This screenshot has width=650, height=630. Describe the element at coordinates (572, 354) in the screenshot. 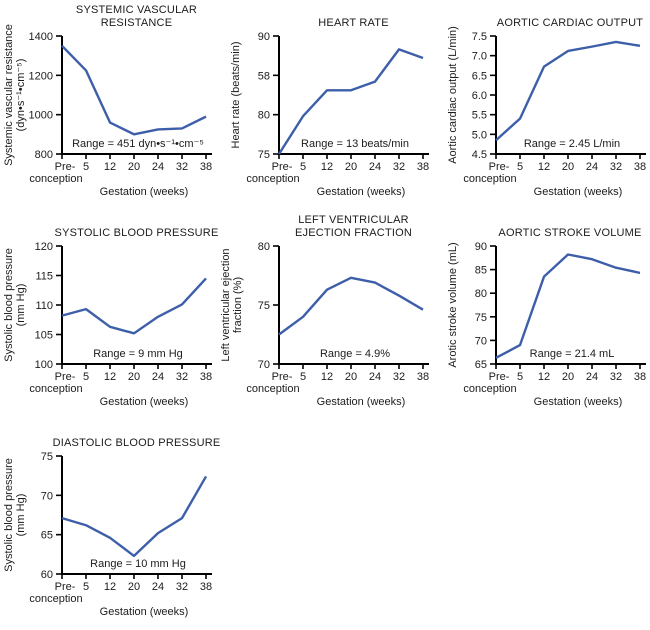

I see `range-annotation: Range = 21.4 mL` at that location.